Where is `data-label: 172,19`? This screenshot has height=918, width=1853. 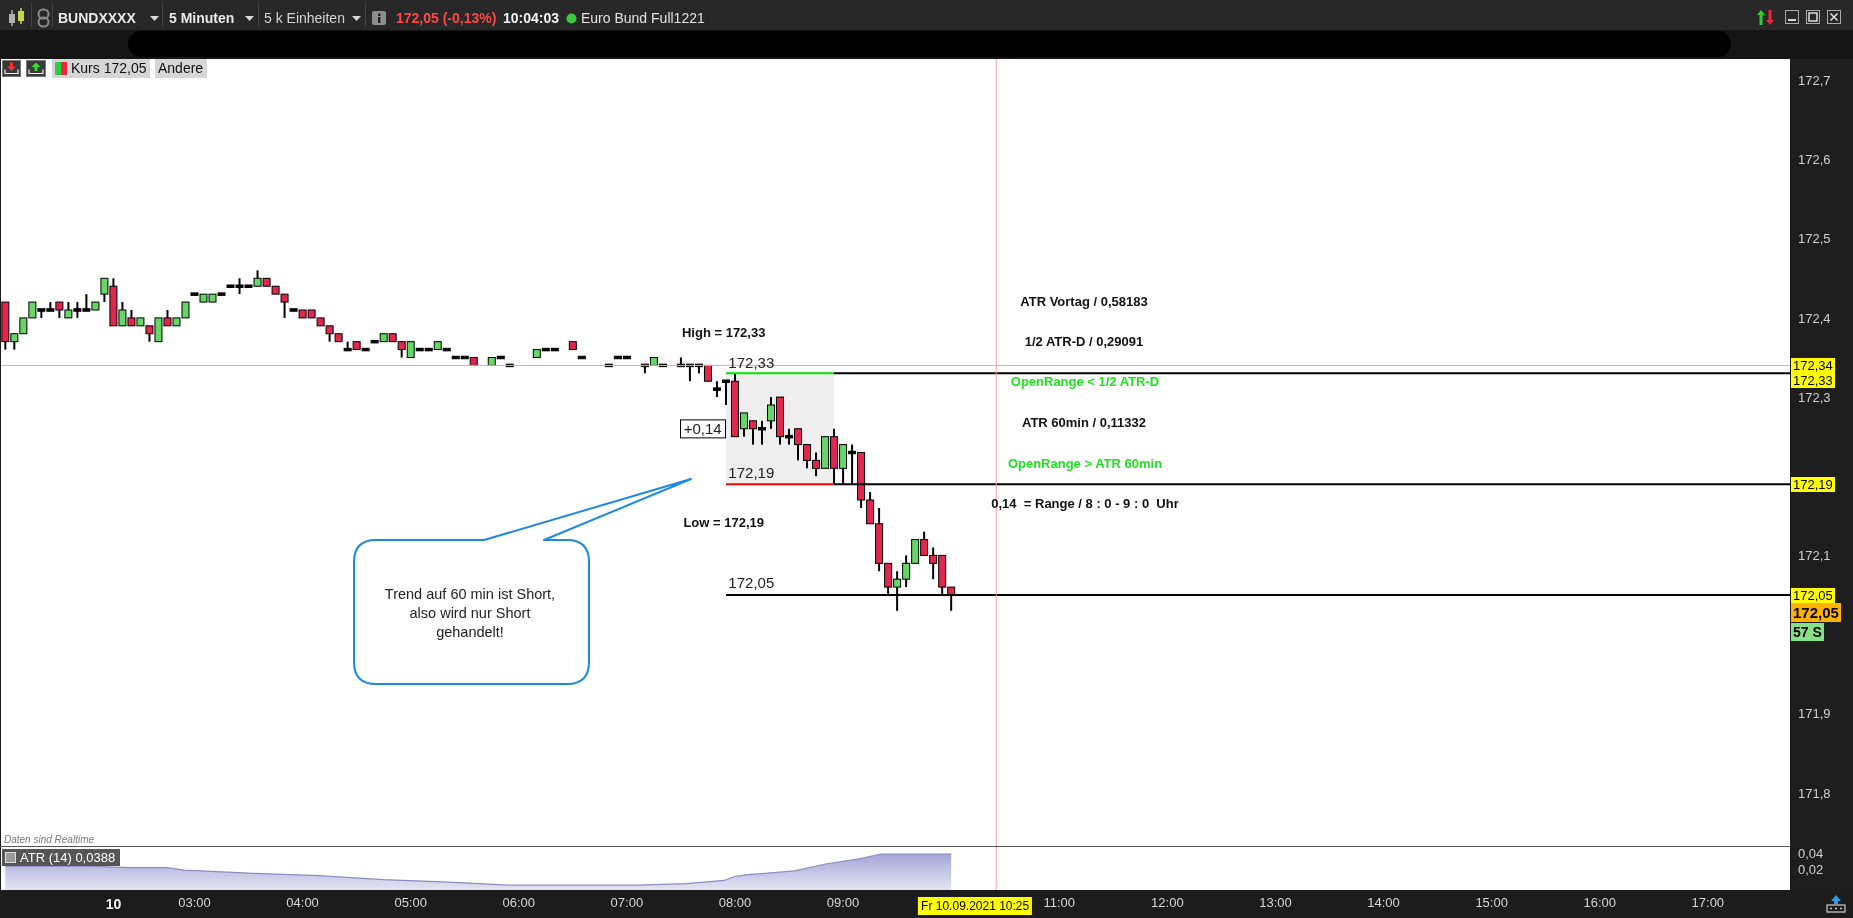
data-label: 172,19 is located at coordinates (1813, 484).